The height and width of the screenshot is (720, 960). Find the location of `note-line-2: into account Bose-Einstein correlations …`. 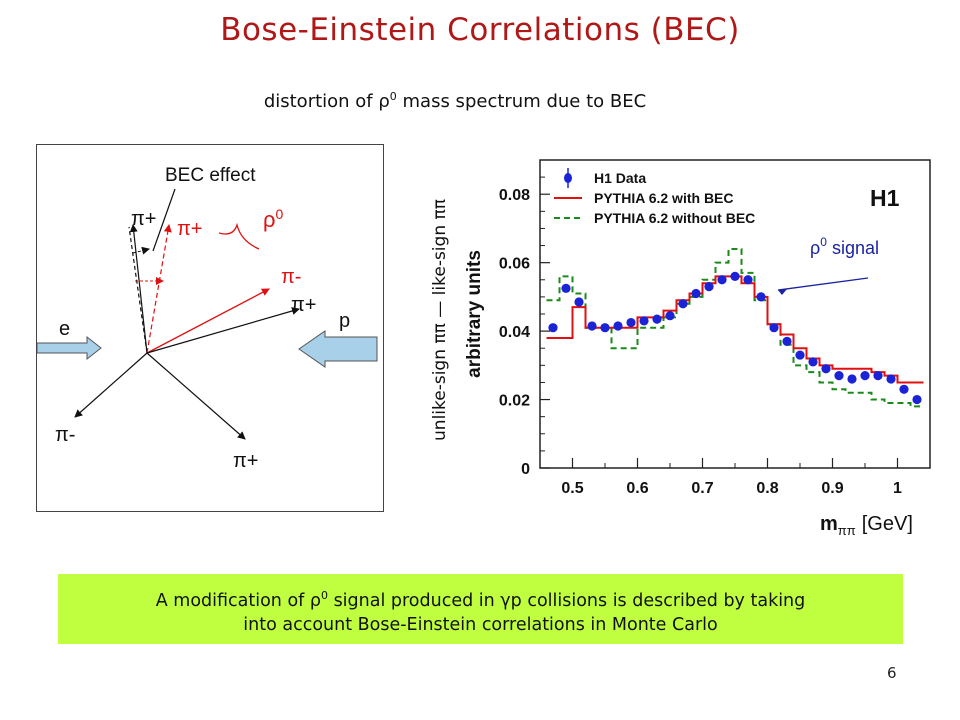

note-line-2: into account Bose-Einstein correlations … is located at coordinates (480, 624).